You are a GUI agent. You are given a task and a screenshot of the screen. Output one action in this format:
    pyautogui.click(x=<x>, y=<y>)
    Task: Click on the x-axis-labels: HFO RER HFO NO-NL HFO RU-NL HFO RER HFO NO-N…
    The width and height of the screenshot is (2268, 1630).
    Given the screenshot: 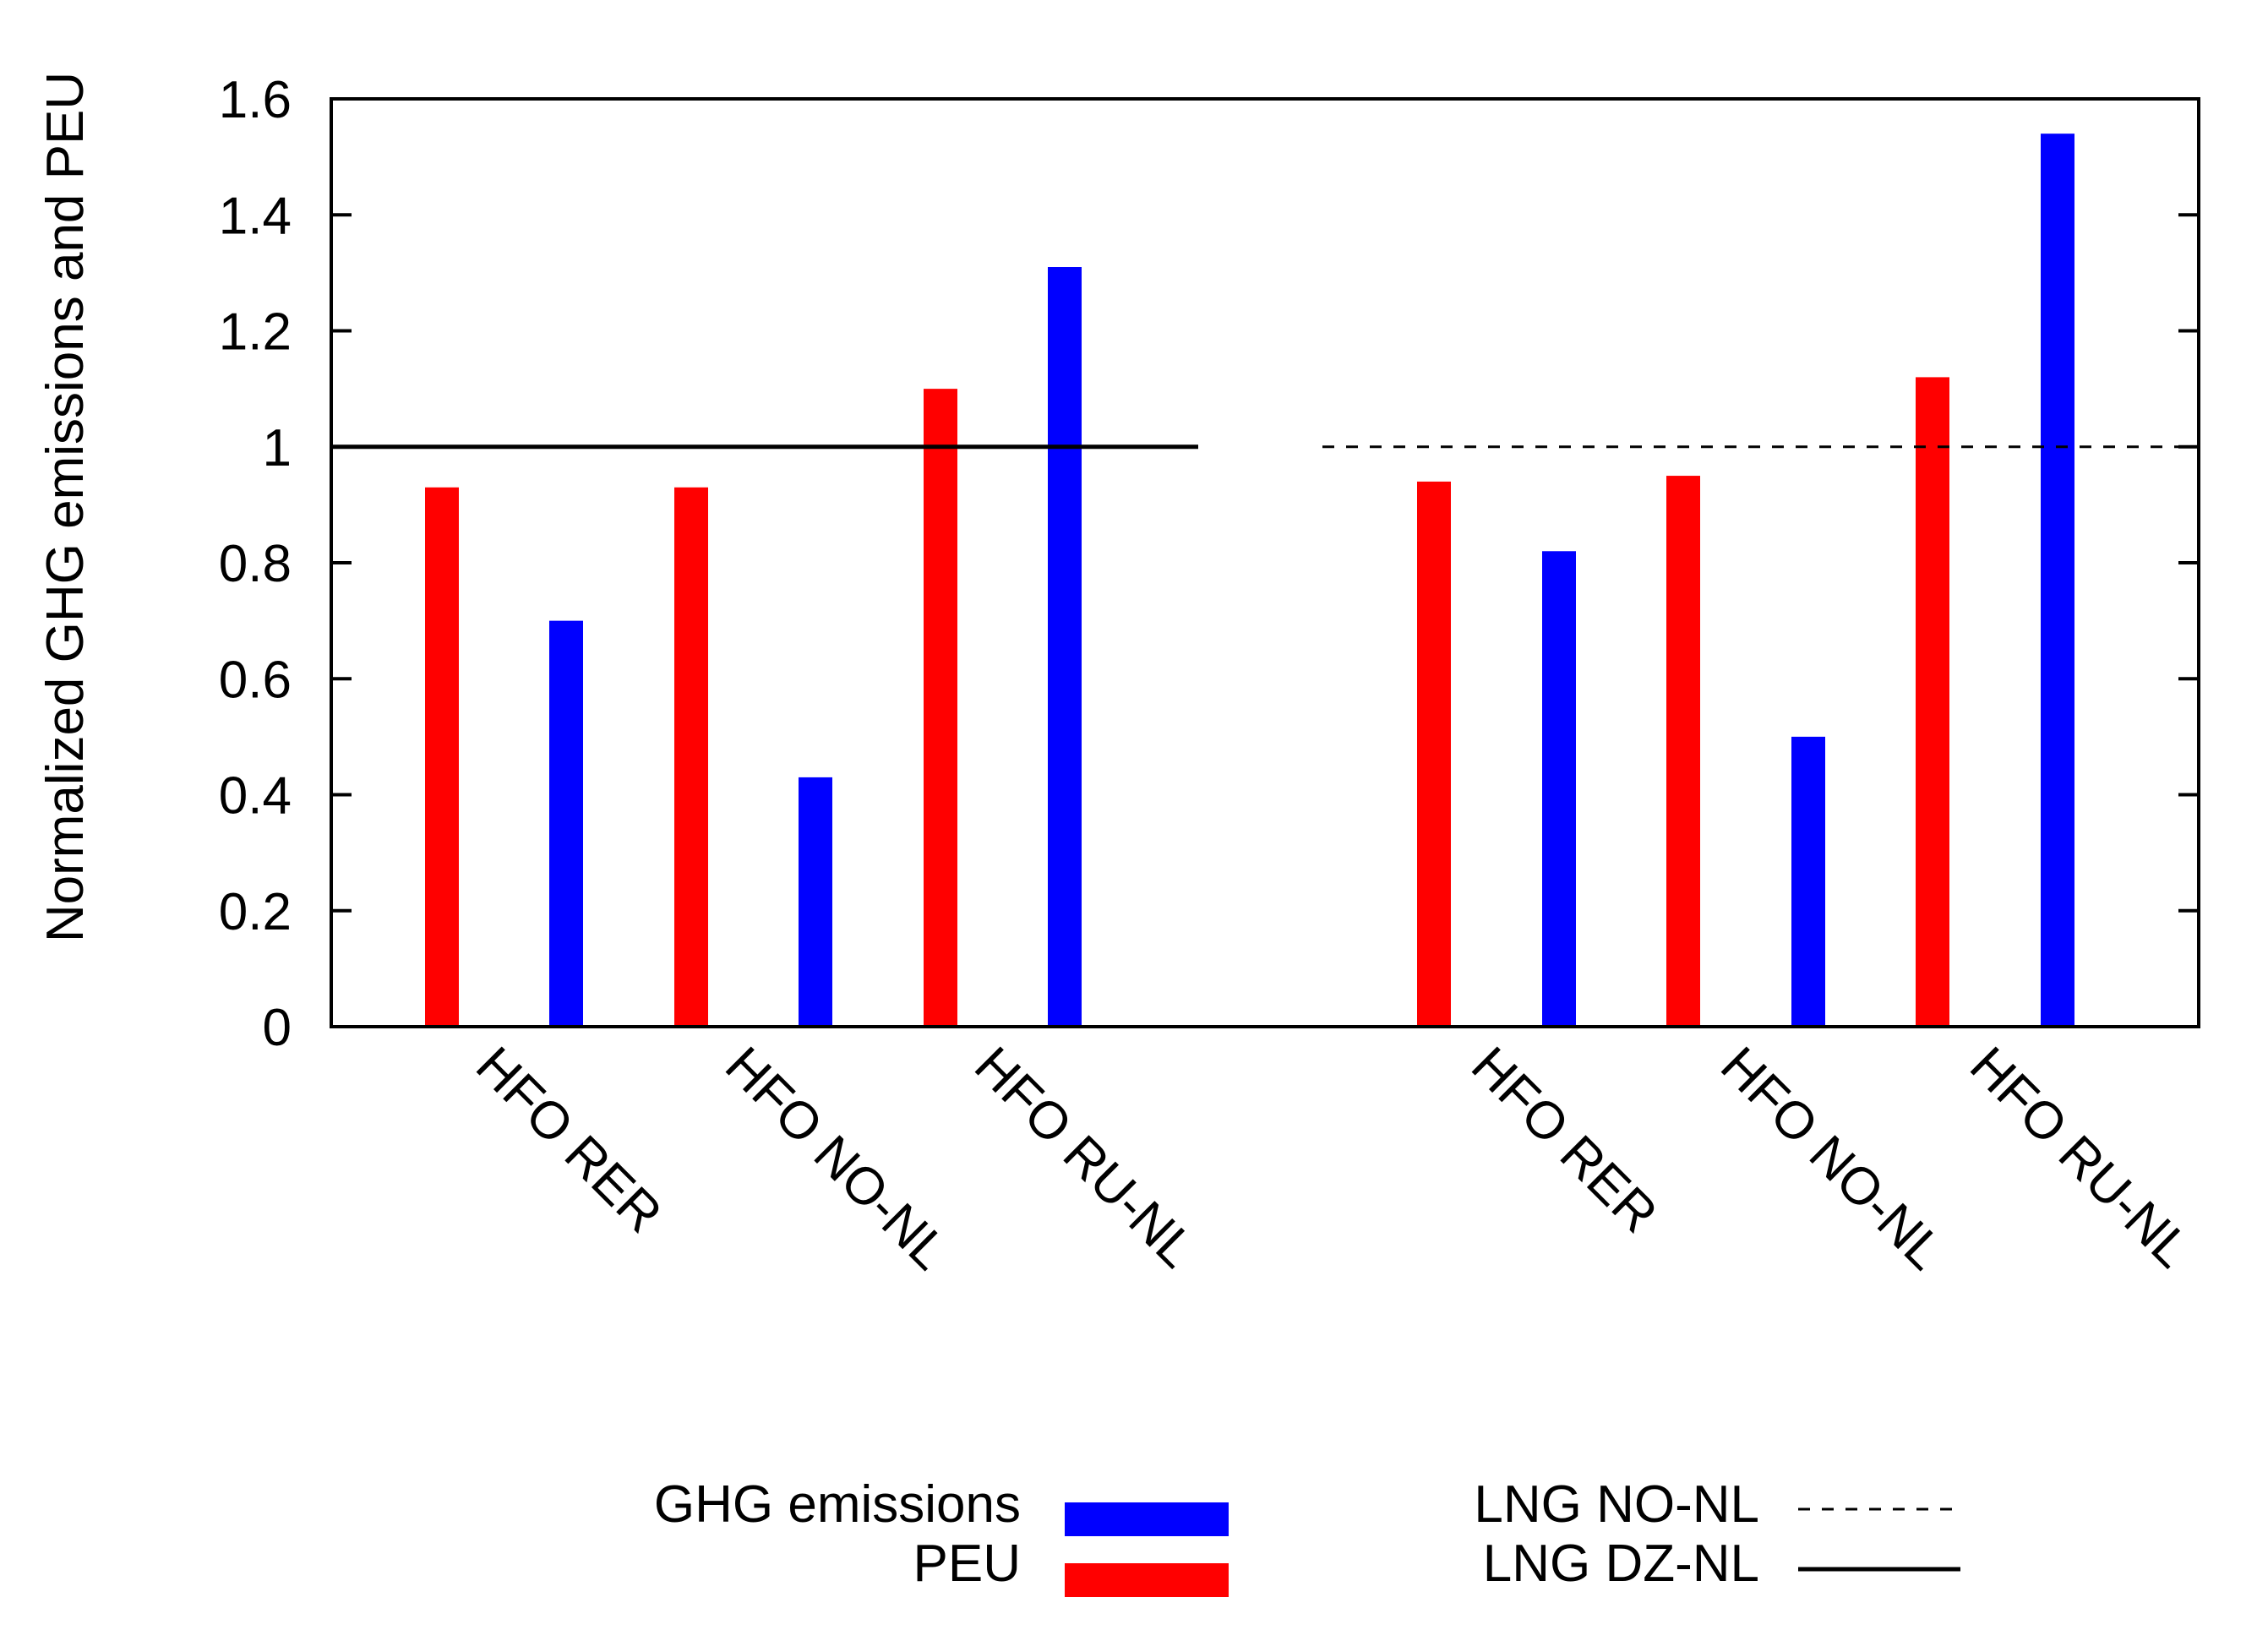 What is the action you would take?
    pyautogui.click(x=1333, y=1158)
    